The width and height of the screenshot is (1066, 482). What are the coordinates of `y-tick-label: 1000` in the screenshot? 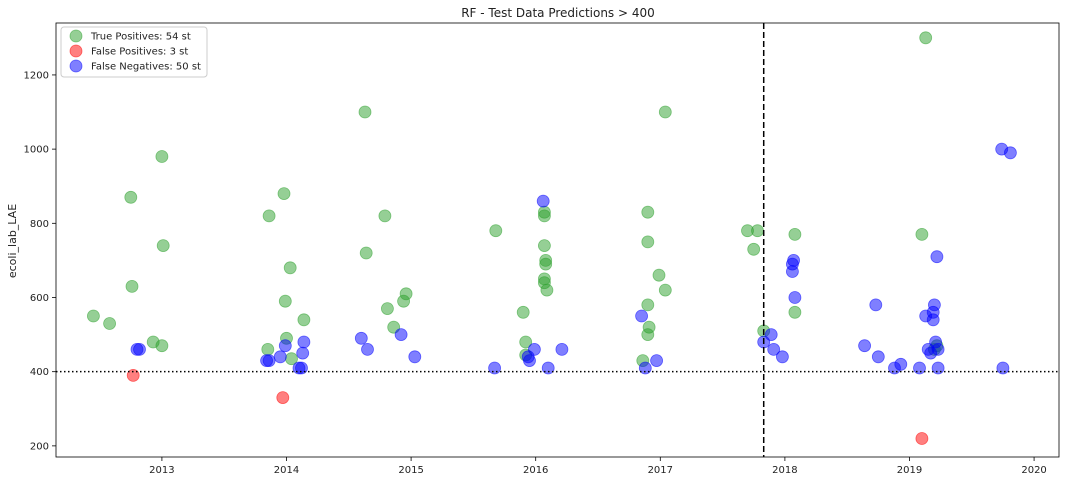 It's located at (36, 150).